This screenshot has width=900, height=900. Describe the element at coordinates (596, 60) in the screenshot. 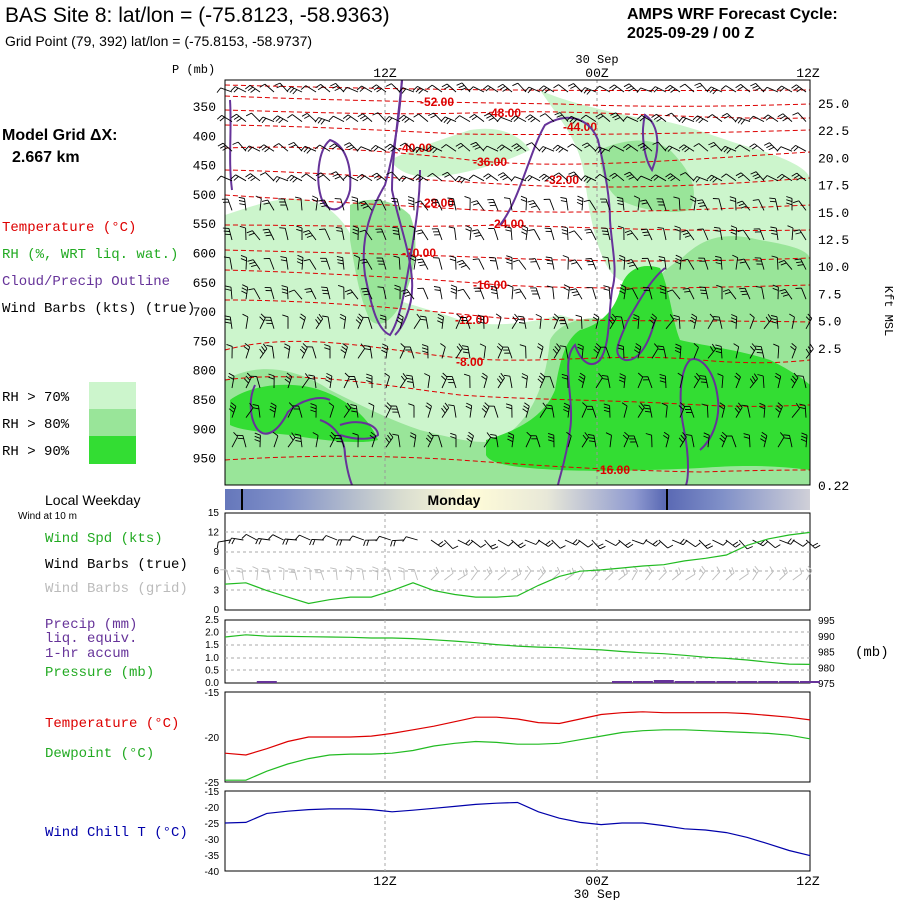

I see `top-date-label: 30 Sep` at that location.